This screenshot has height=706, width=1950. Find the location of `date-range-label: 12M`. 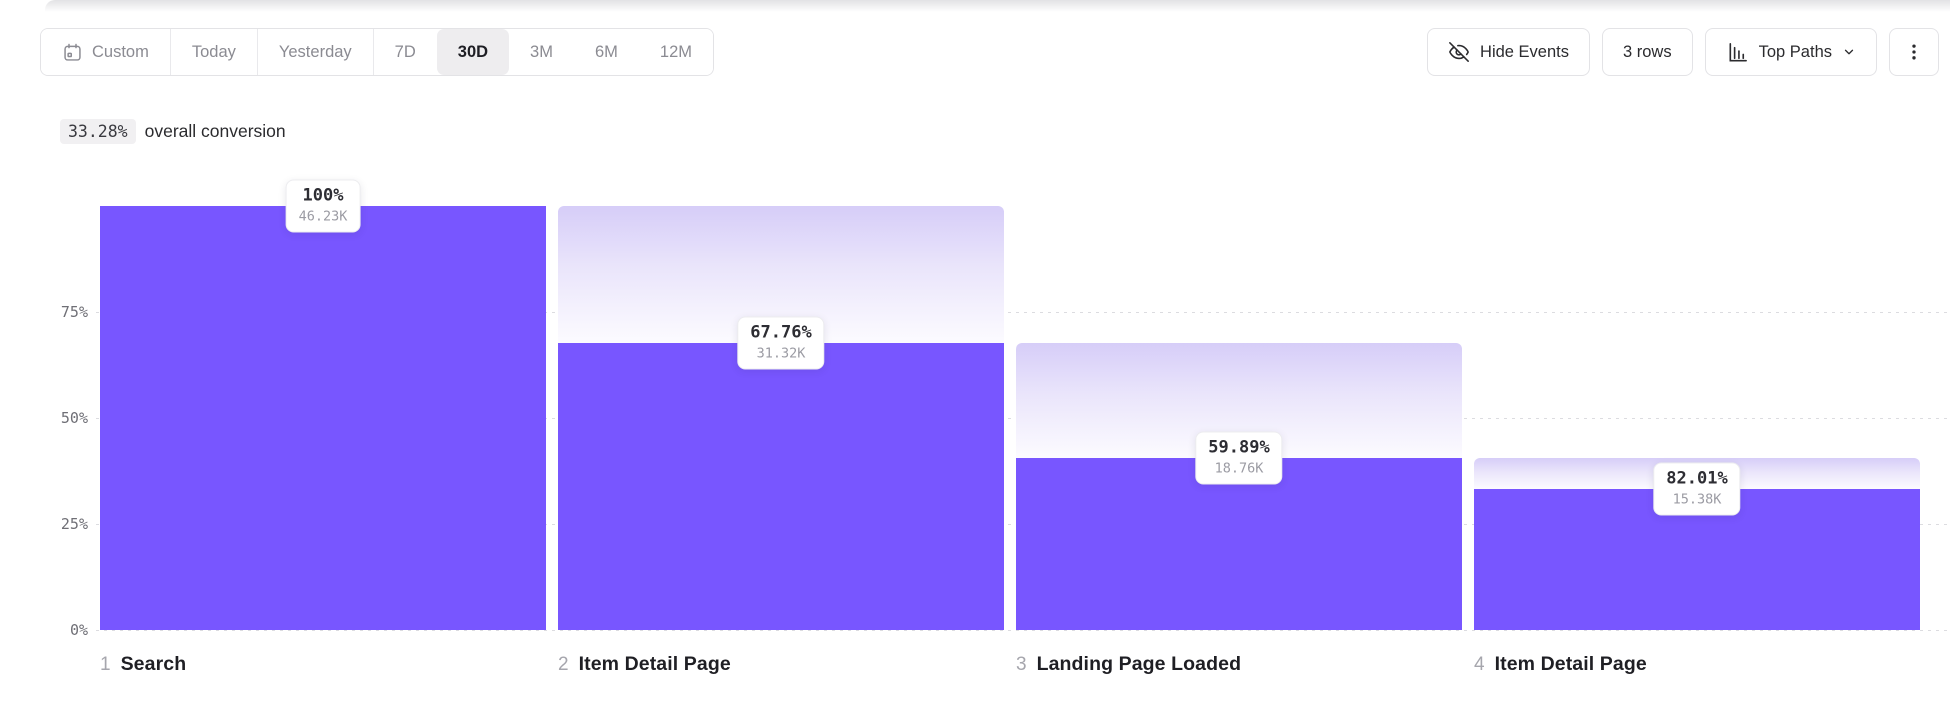

date-range-label: 12M is located at coordinates (675, 51).